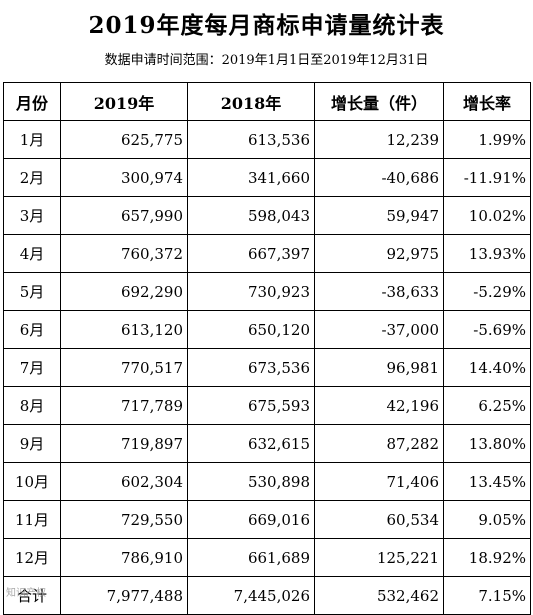  I want to click on cell-month: 5月, so click(32, 291).